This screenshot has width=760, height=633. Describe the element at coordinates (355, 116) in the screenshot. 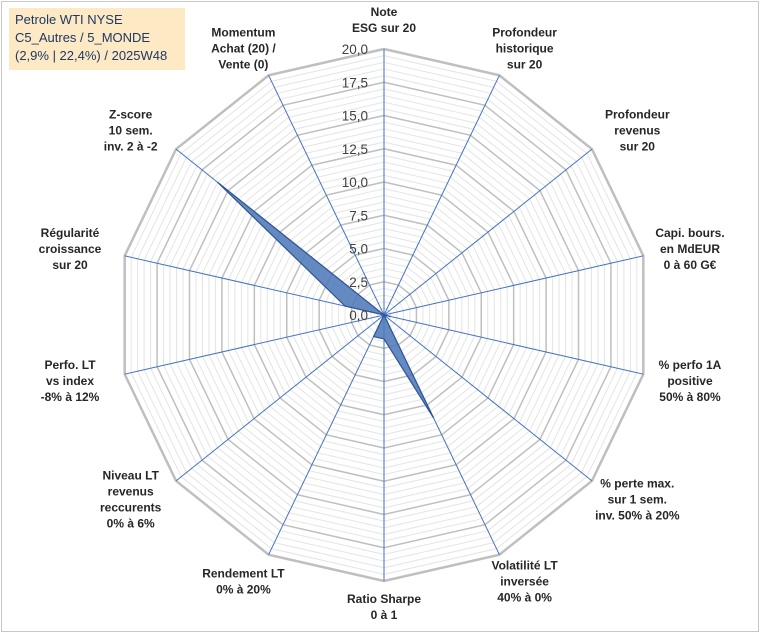

I see `tick-label: 15,0` at that location.